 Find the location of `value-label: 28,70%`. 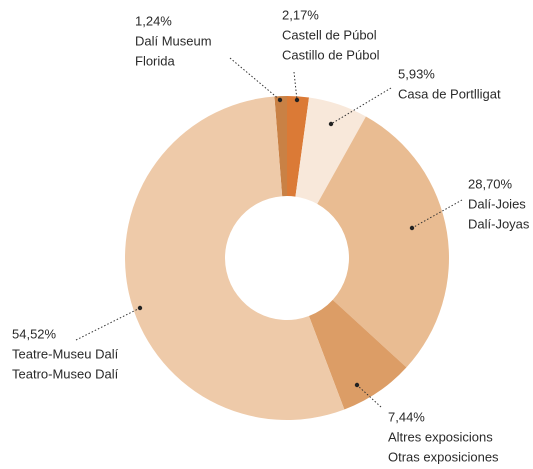

value-label: 28,70% is located at coordinates (490, 183).